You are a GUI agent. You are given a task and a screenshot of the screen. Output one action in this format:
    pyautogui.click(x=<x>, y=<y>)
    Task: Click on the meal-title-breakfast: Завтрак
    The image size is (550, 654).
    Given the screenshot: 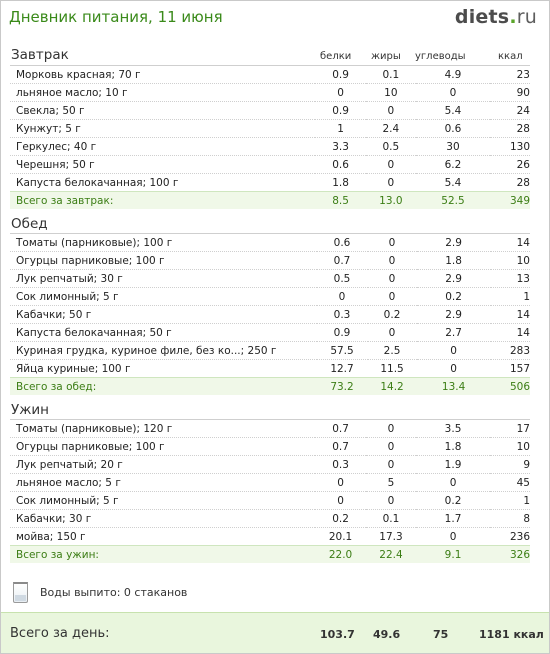 What is the action you would take?
    pyautogui.click(x=40, y=55)
    